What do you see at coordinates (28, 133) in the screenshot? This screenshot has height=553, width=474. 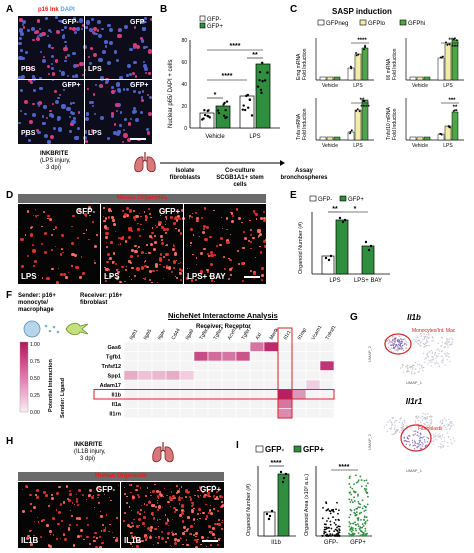 I see `tile-a3-cond: PBS` at bounding box center [28, 133].